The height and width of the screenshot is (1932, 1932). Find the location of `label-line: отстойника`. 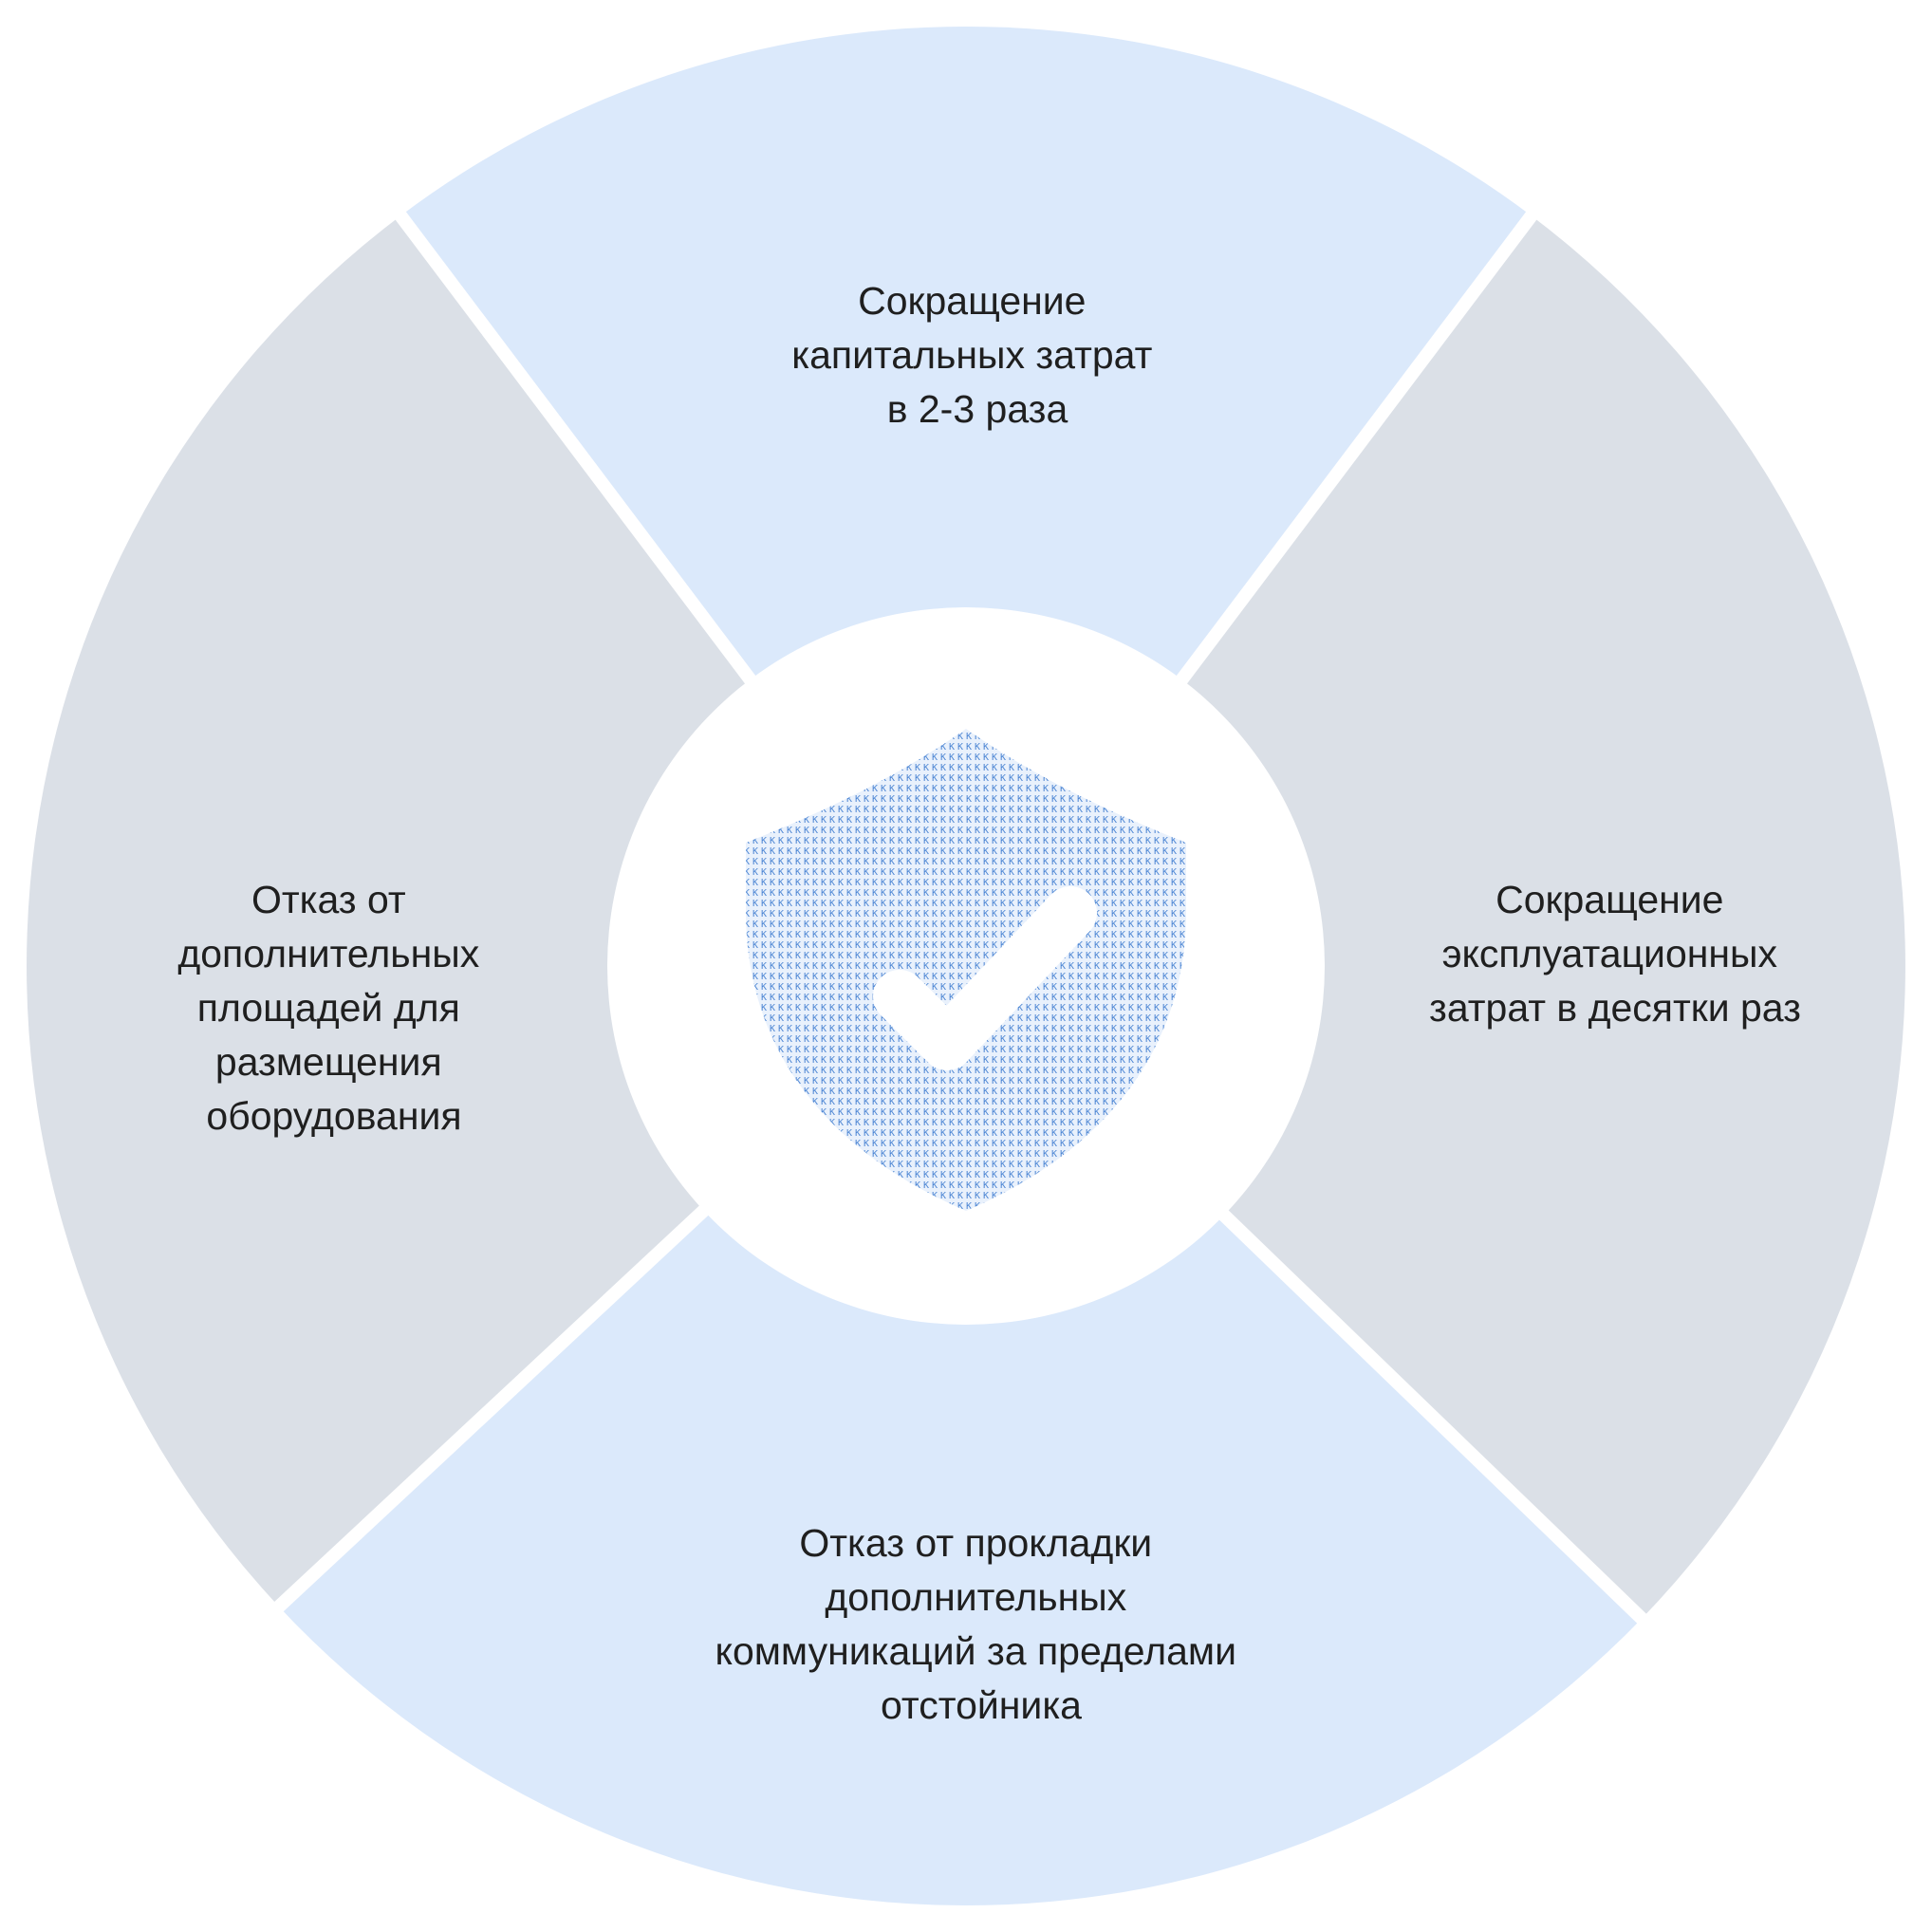

label-line: отстойника is located at coordinates (981, 1705).